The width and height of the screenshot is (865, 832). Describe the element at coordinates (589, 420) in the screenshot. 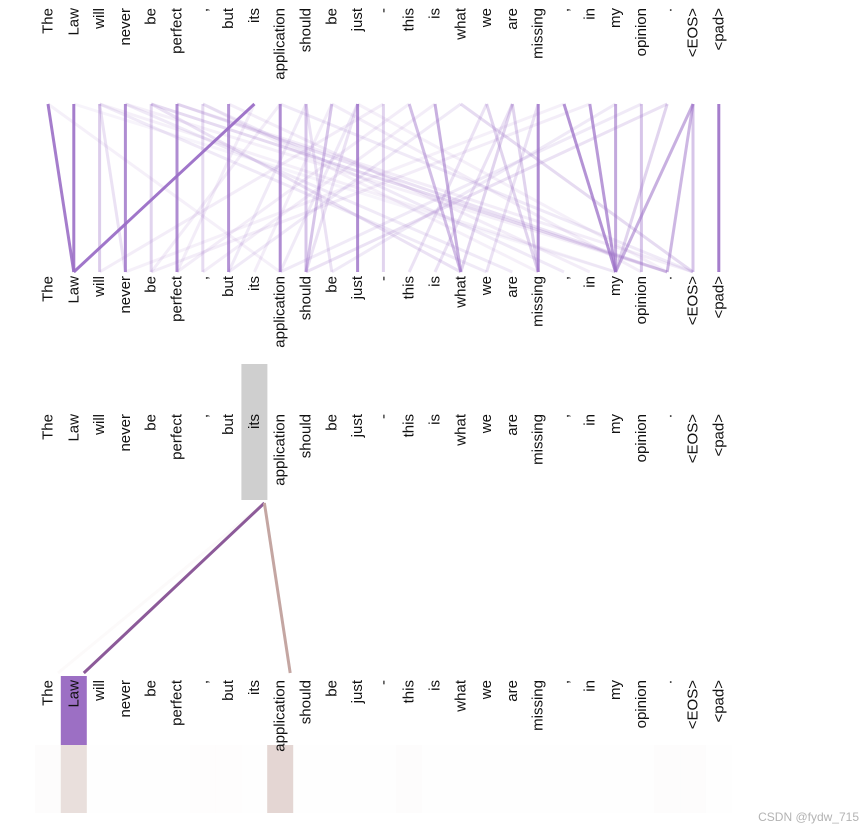

I see `bottom-query-token: in` at that location.